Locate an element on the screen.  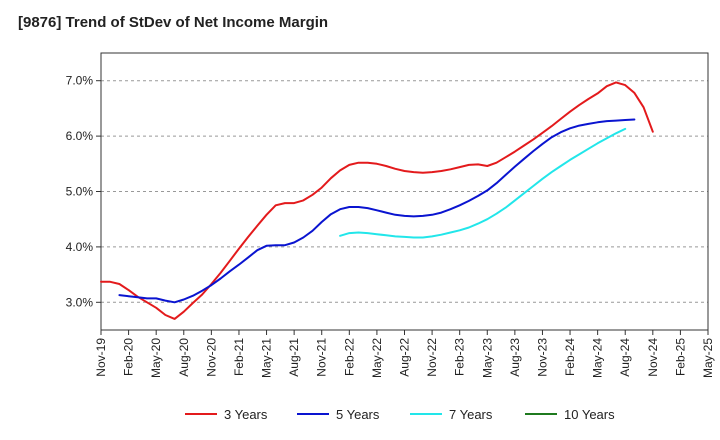
y-tick-label: 7.0% is located at coordinates (80, 81).